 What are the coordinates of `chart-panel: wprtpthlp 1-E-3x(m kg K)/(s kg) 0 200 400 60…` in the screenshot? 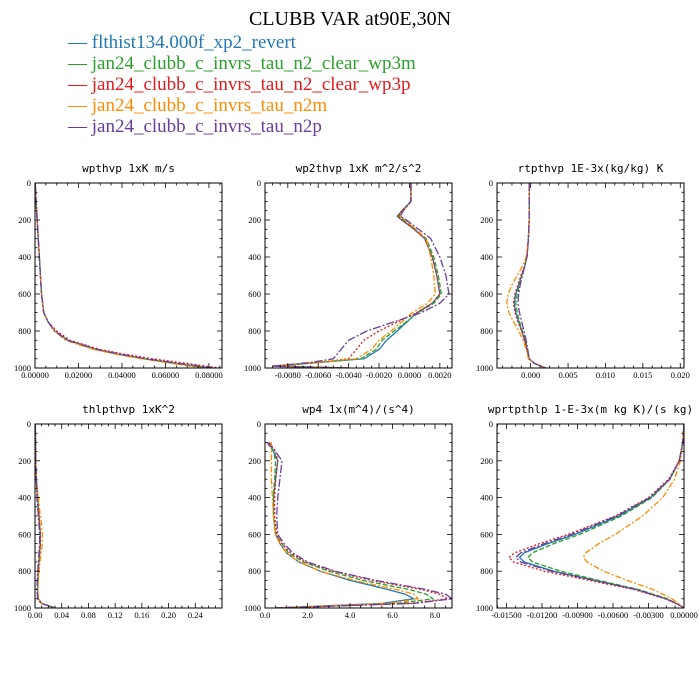 It's located at (587, 511).